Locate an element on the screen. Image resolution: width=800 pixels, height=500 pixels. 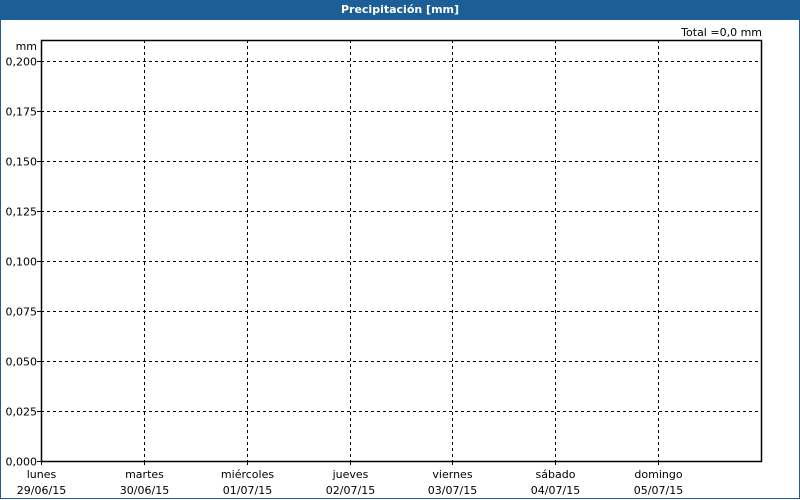
x-tick-date: 29/06/15 is located at coordinates (41, 490).